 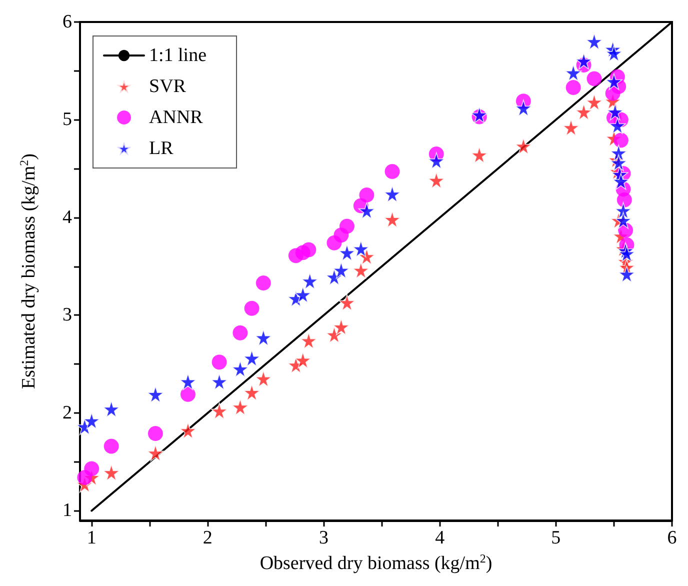 What do you see at coordinates (178, 55) in the screenshot?
I see `legend-label: 1:1 line` at bounding box center [178, 55].